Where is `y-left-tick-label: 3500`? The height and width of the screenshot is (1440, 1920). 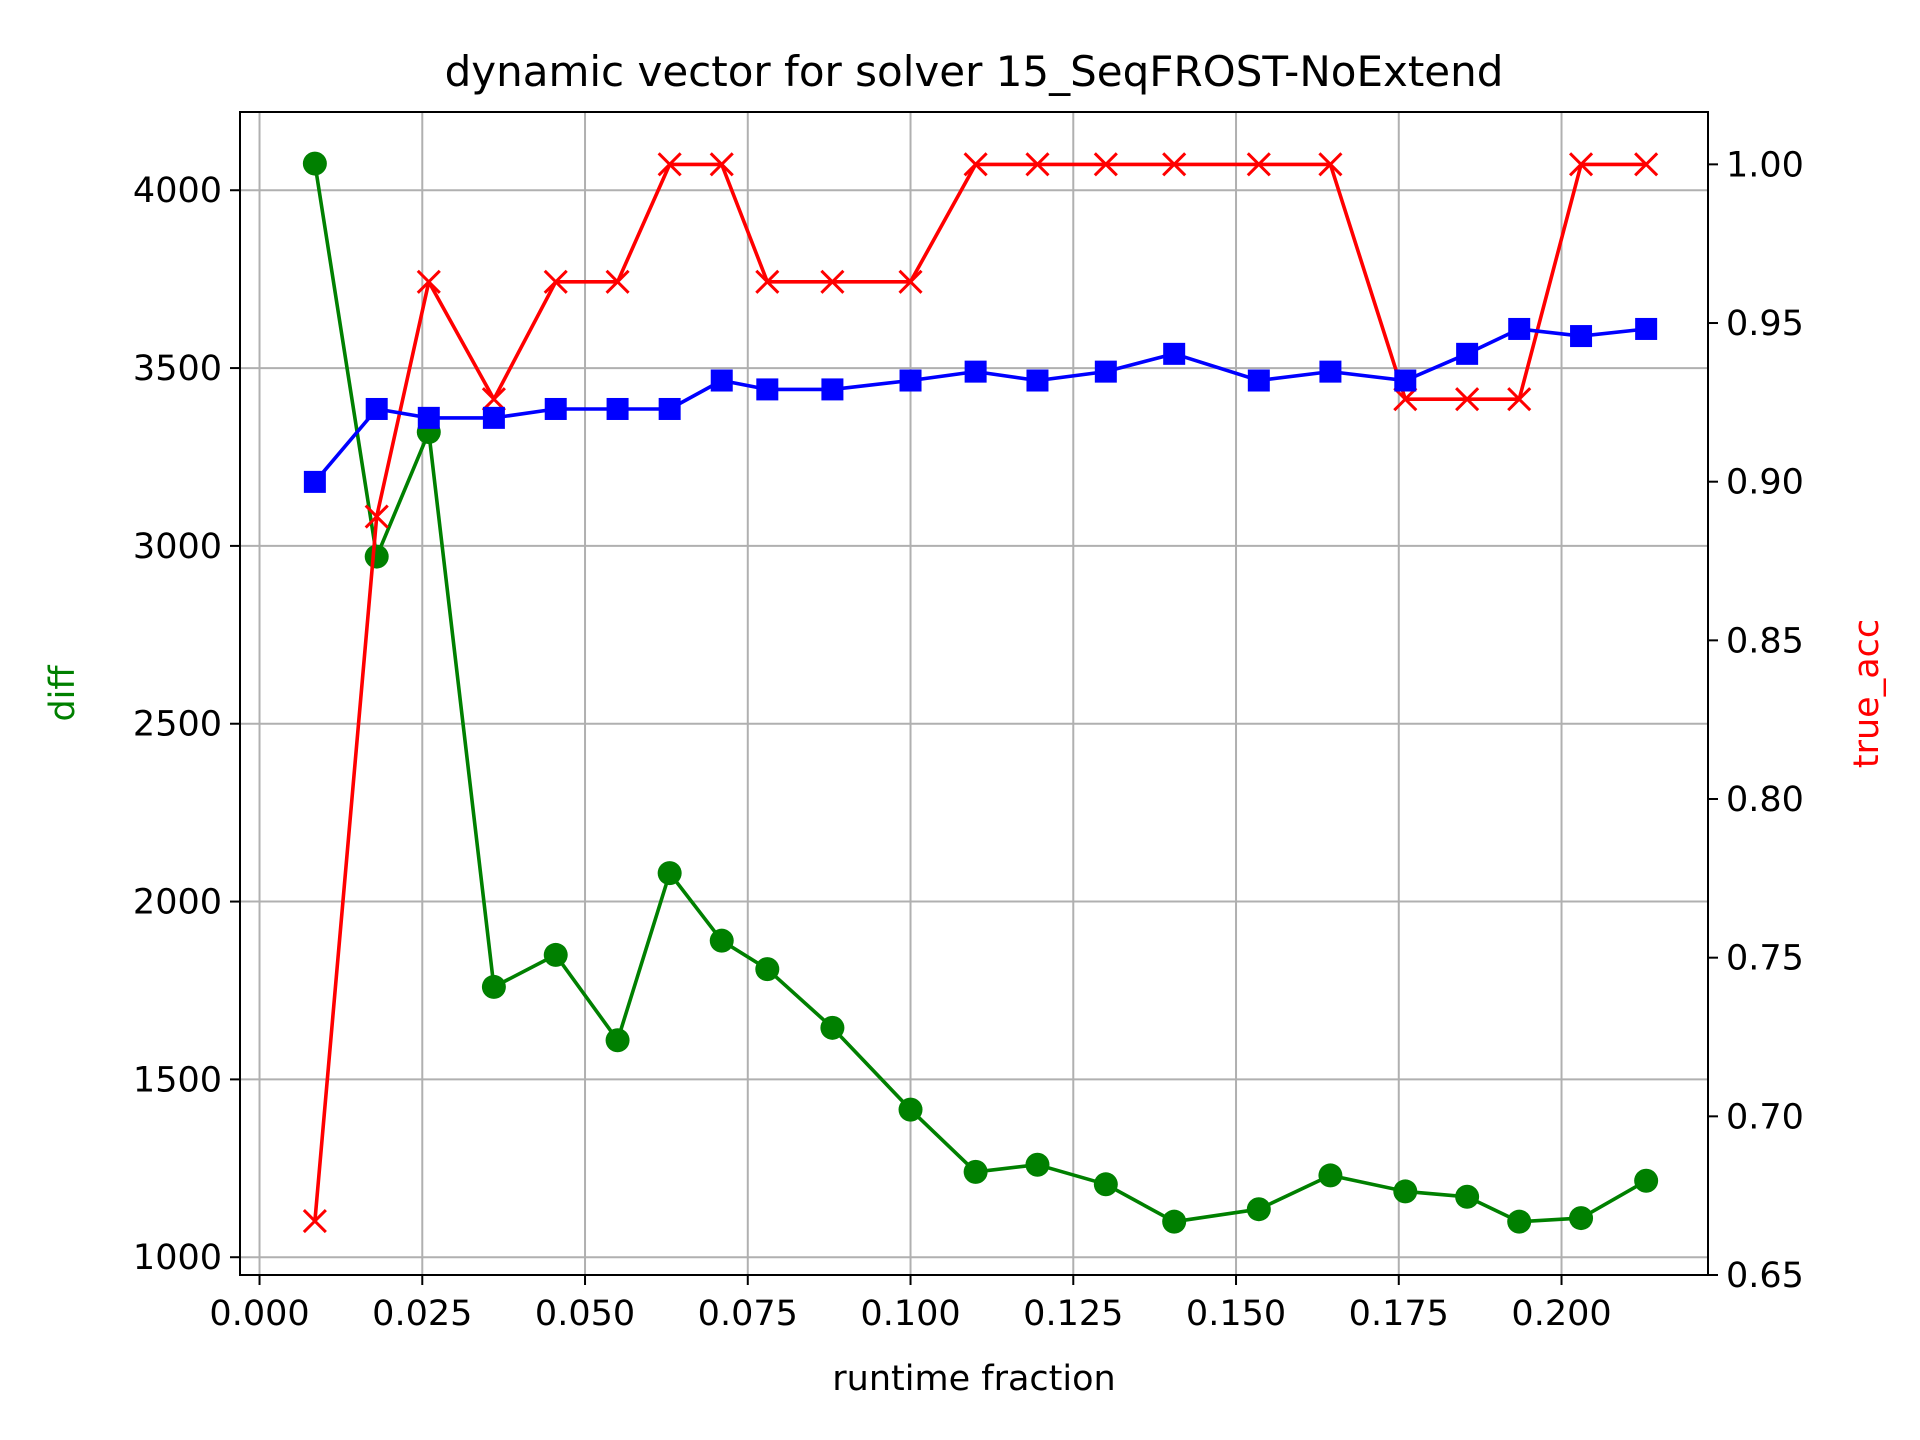
y-left-tick-label: 3500 is located at coordinates (177, 369).